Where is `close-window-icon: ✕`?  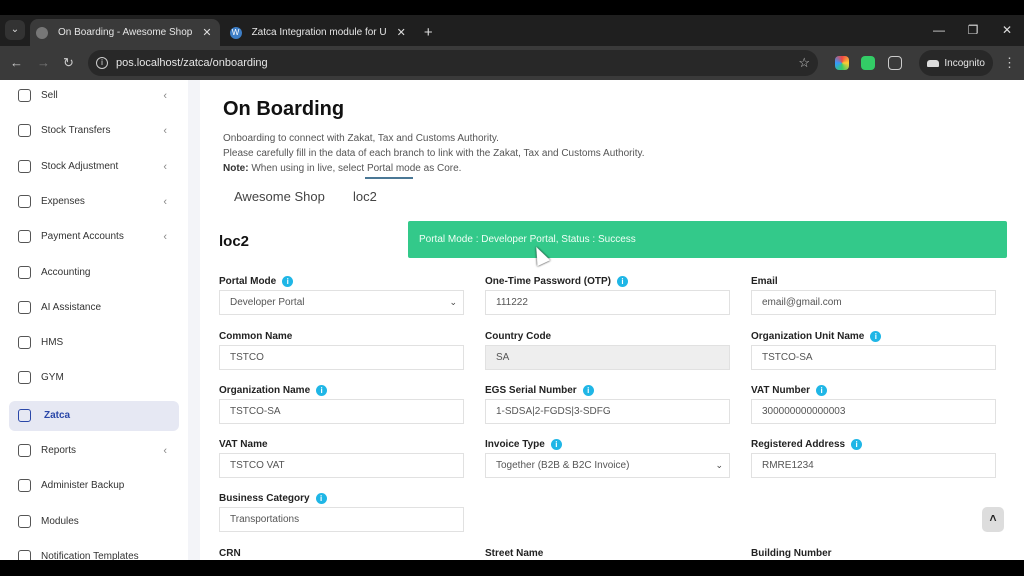
close-window-icon: ✕ is located at coordinates (1007, 30).